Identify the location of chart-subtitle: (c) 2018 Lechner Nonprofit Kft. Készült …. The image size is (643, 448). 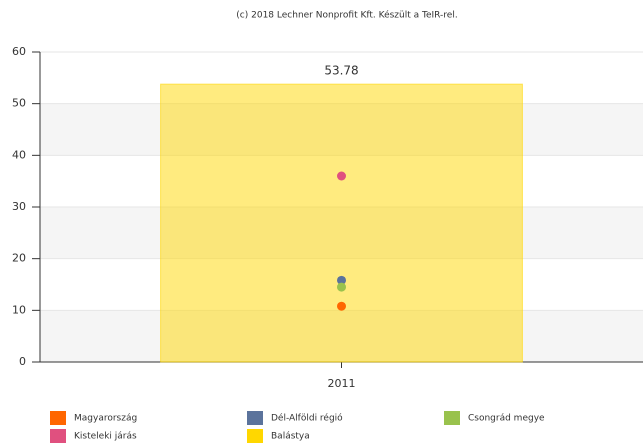
(346, 15).